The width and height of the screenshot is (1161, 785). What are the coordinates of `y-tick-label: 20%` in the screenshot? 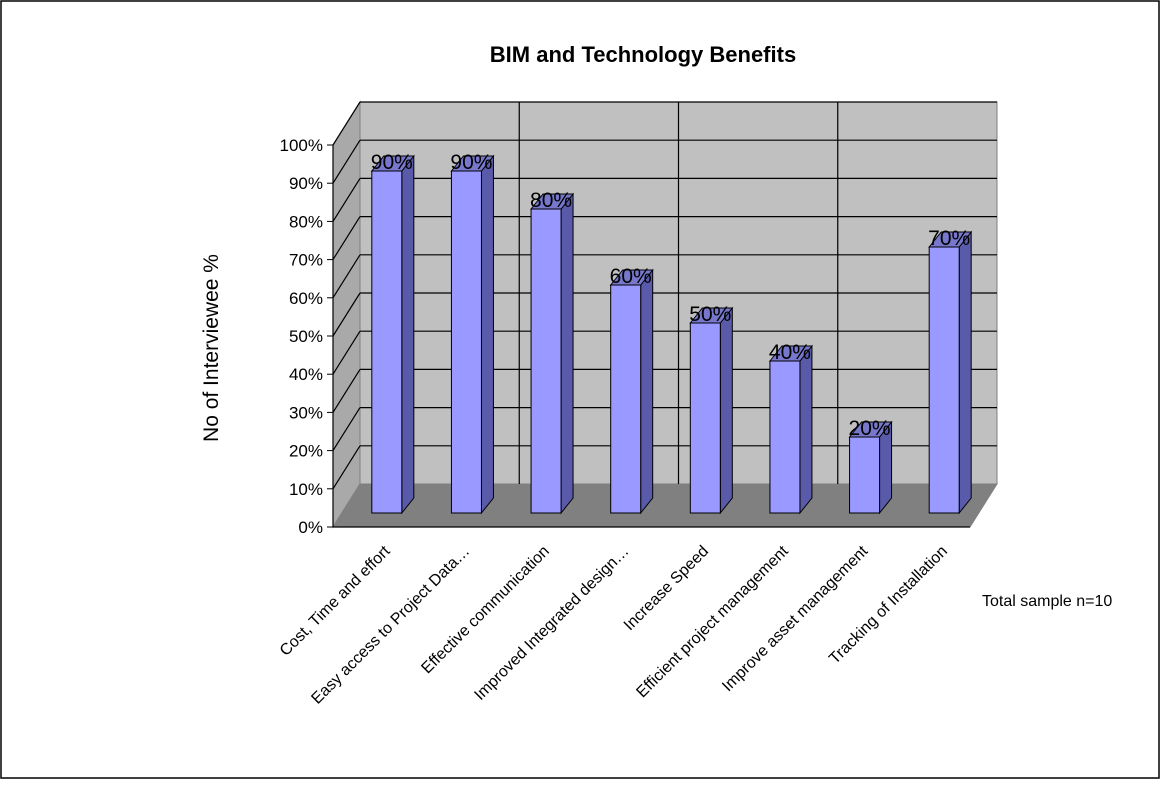 It's located at (306, 451).